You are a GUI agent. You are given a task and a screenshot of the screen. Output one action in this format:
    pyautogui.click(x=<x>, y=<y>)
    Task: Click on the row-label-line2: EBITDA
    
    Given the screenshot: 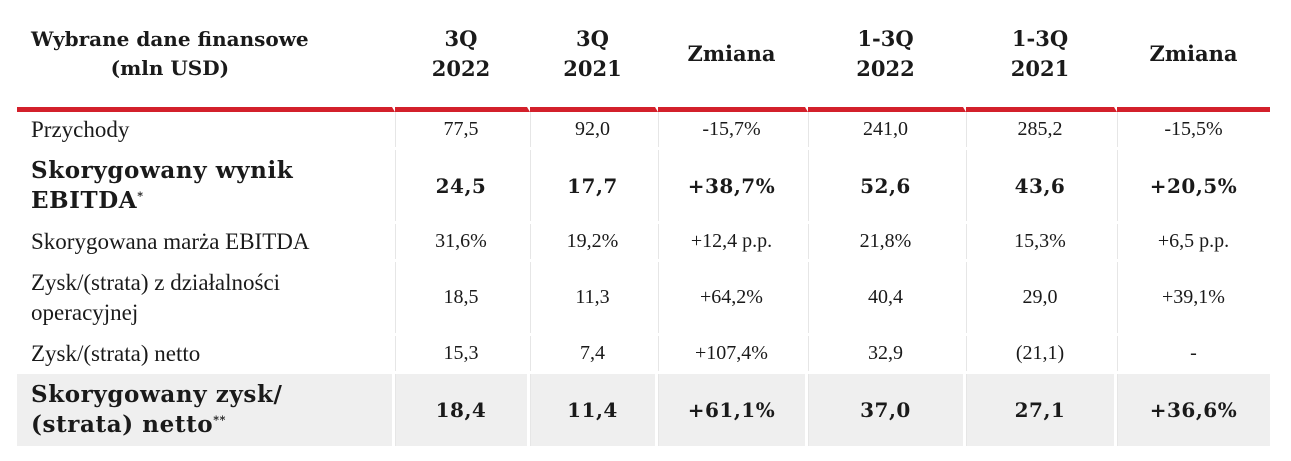 What is the action you would take?
    pyautogui.click(x=84, y=200)
    